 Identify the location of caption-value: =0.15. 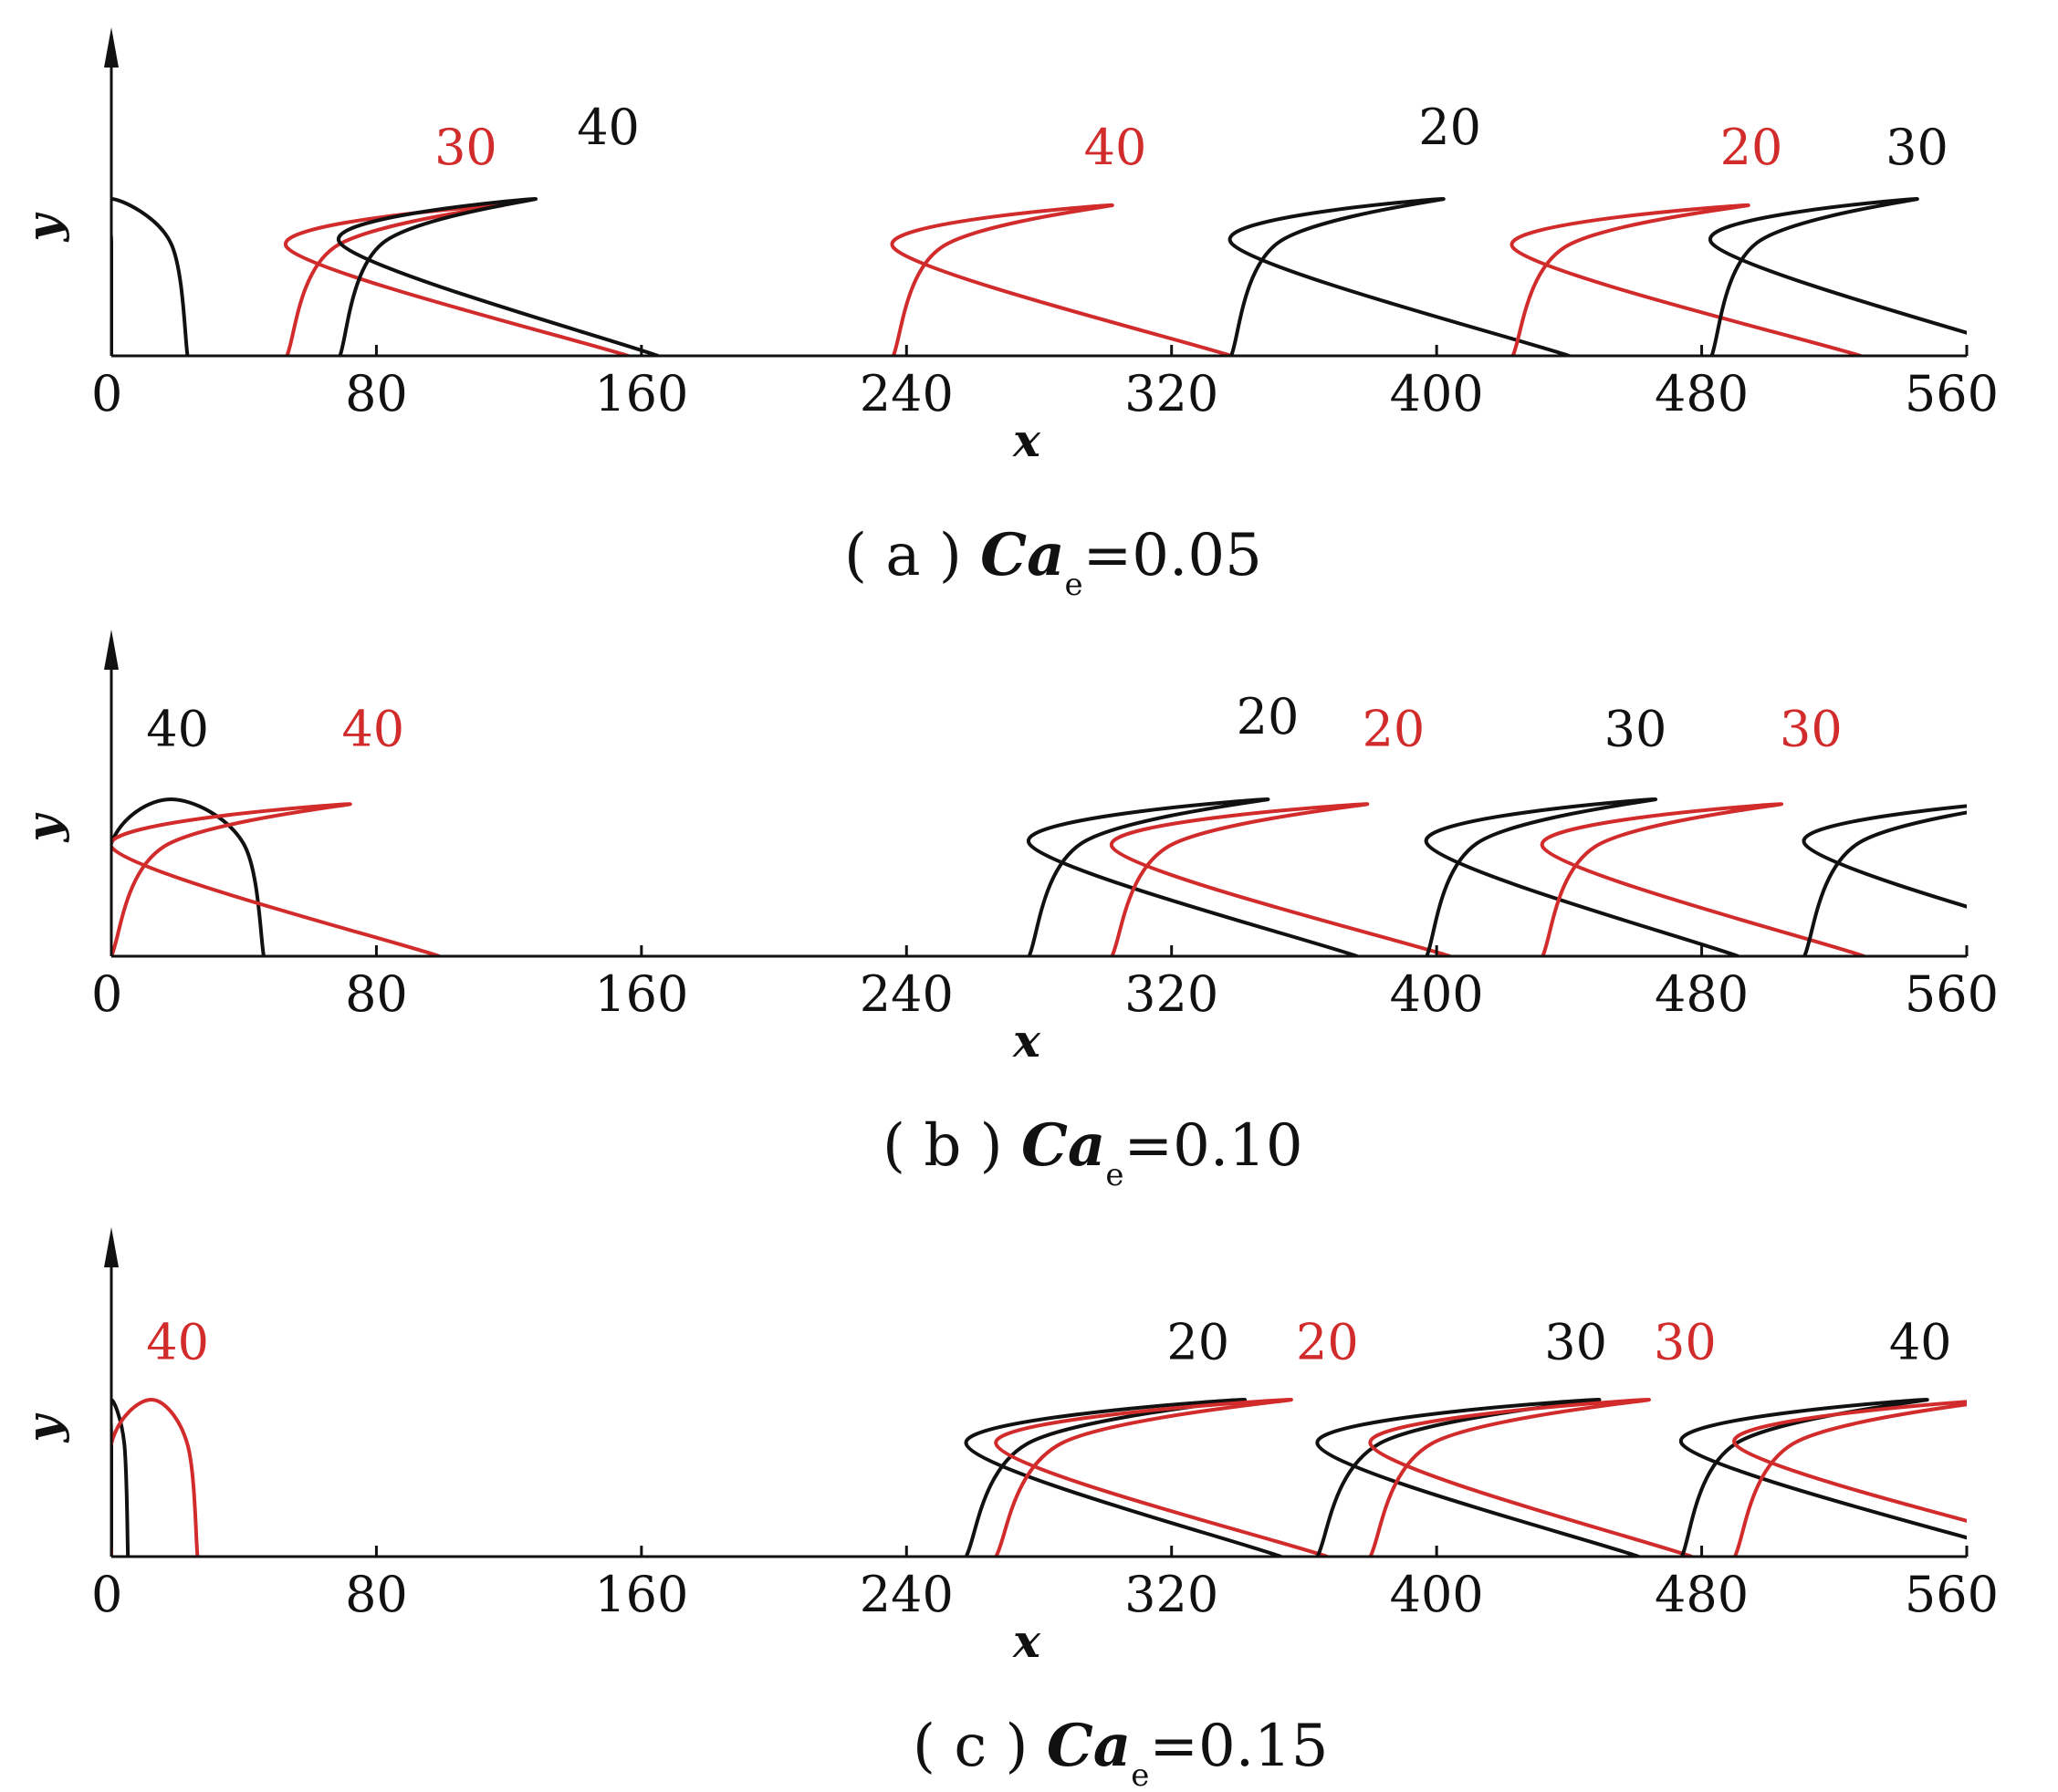
(1238, 1746).